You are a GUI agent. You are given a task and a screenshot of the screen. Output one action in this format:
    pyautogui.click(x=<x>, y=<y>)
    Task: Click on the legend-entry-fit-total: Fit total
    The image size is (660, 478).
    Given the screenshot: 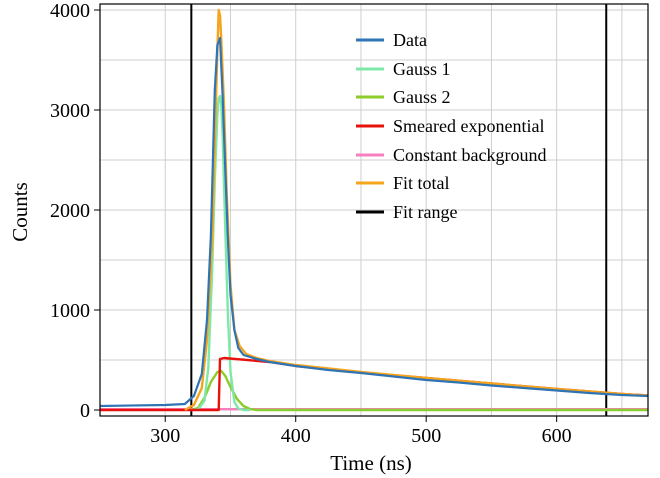 What is the action you would take?
    pyautogui.click(x=403, y=183)
    